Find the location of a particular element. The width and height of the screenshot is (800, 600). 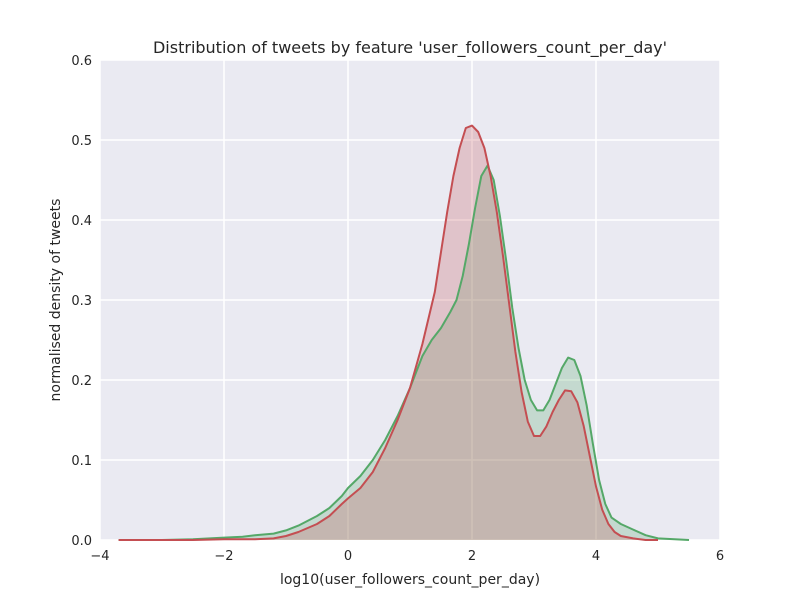

y-tick-label: 0.6 is located at coordinates (81, 61).